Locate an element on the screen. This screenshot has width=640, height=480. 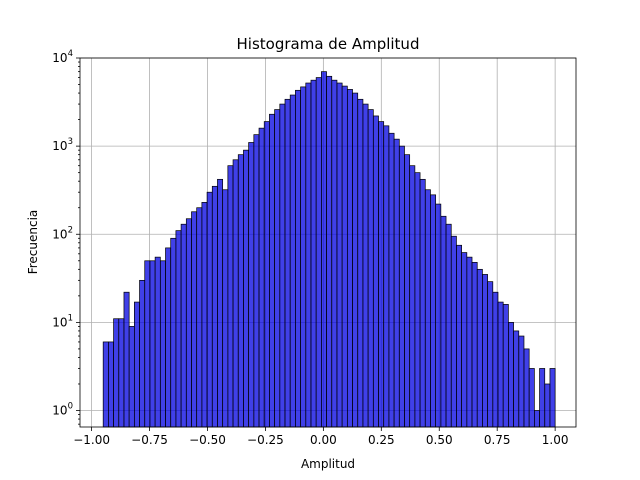
y-tick-label: 10² is located at coordinates (62, 233).